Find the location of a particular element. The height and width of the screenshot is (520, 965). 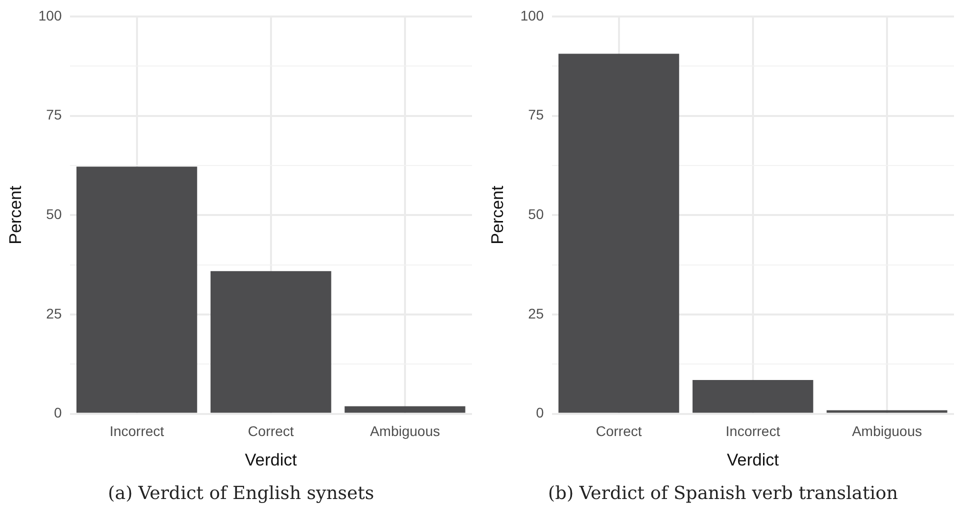

text: (b) Verdict of Spanish verb translation is located at coordinates (723, 493).